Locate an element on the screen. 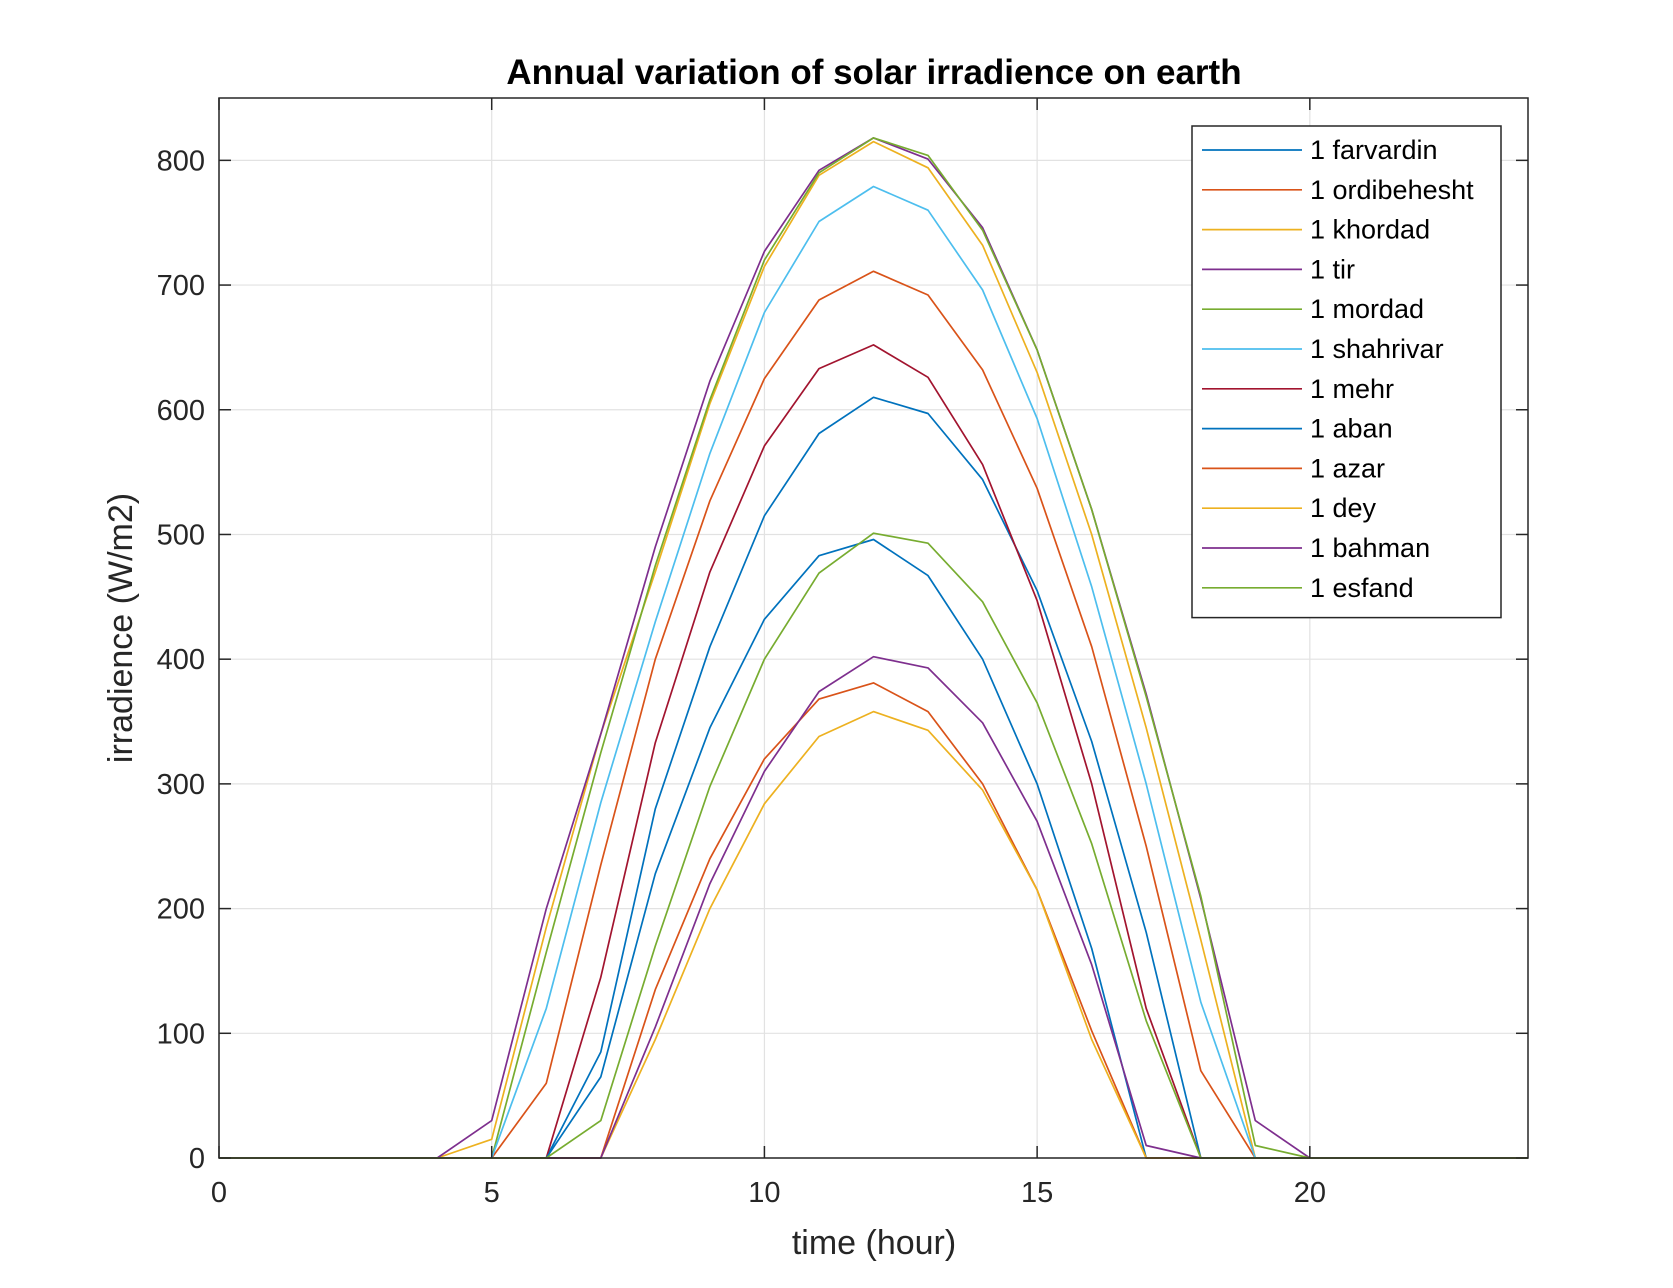  legend-entry: 1 azar is located at coordinates (1347, 468).